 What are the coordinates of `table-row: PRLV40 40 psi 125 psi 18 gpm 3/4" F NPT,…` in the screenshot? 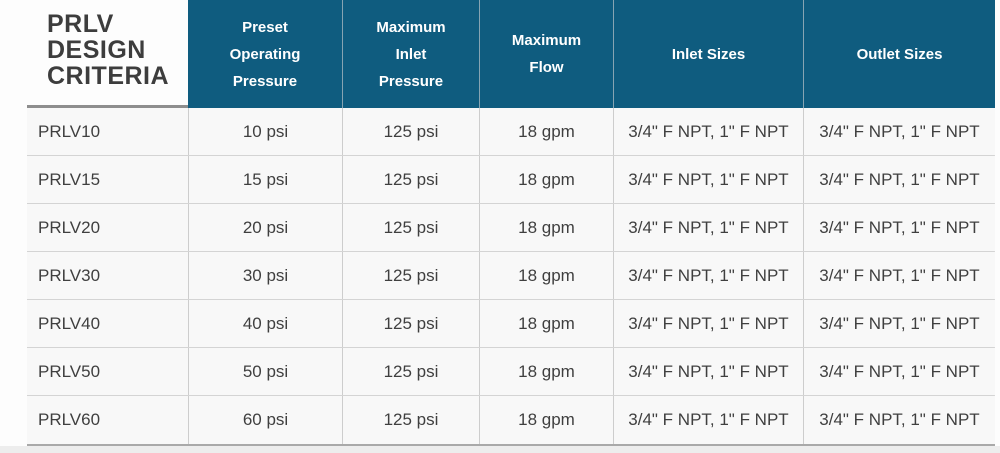 It's located at (511, 324).